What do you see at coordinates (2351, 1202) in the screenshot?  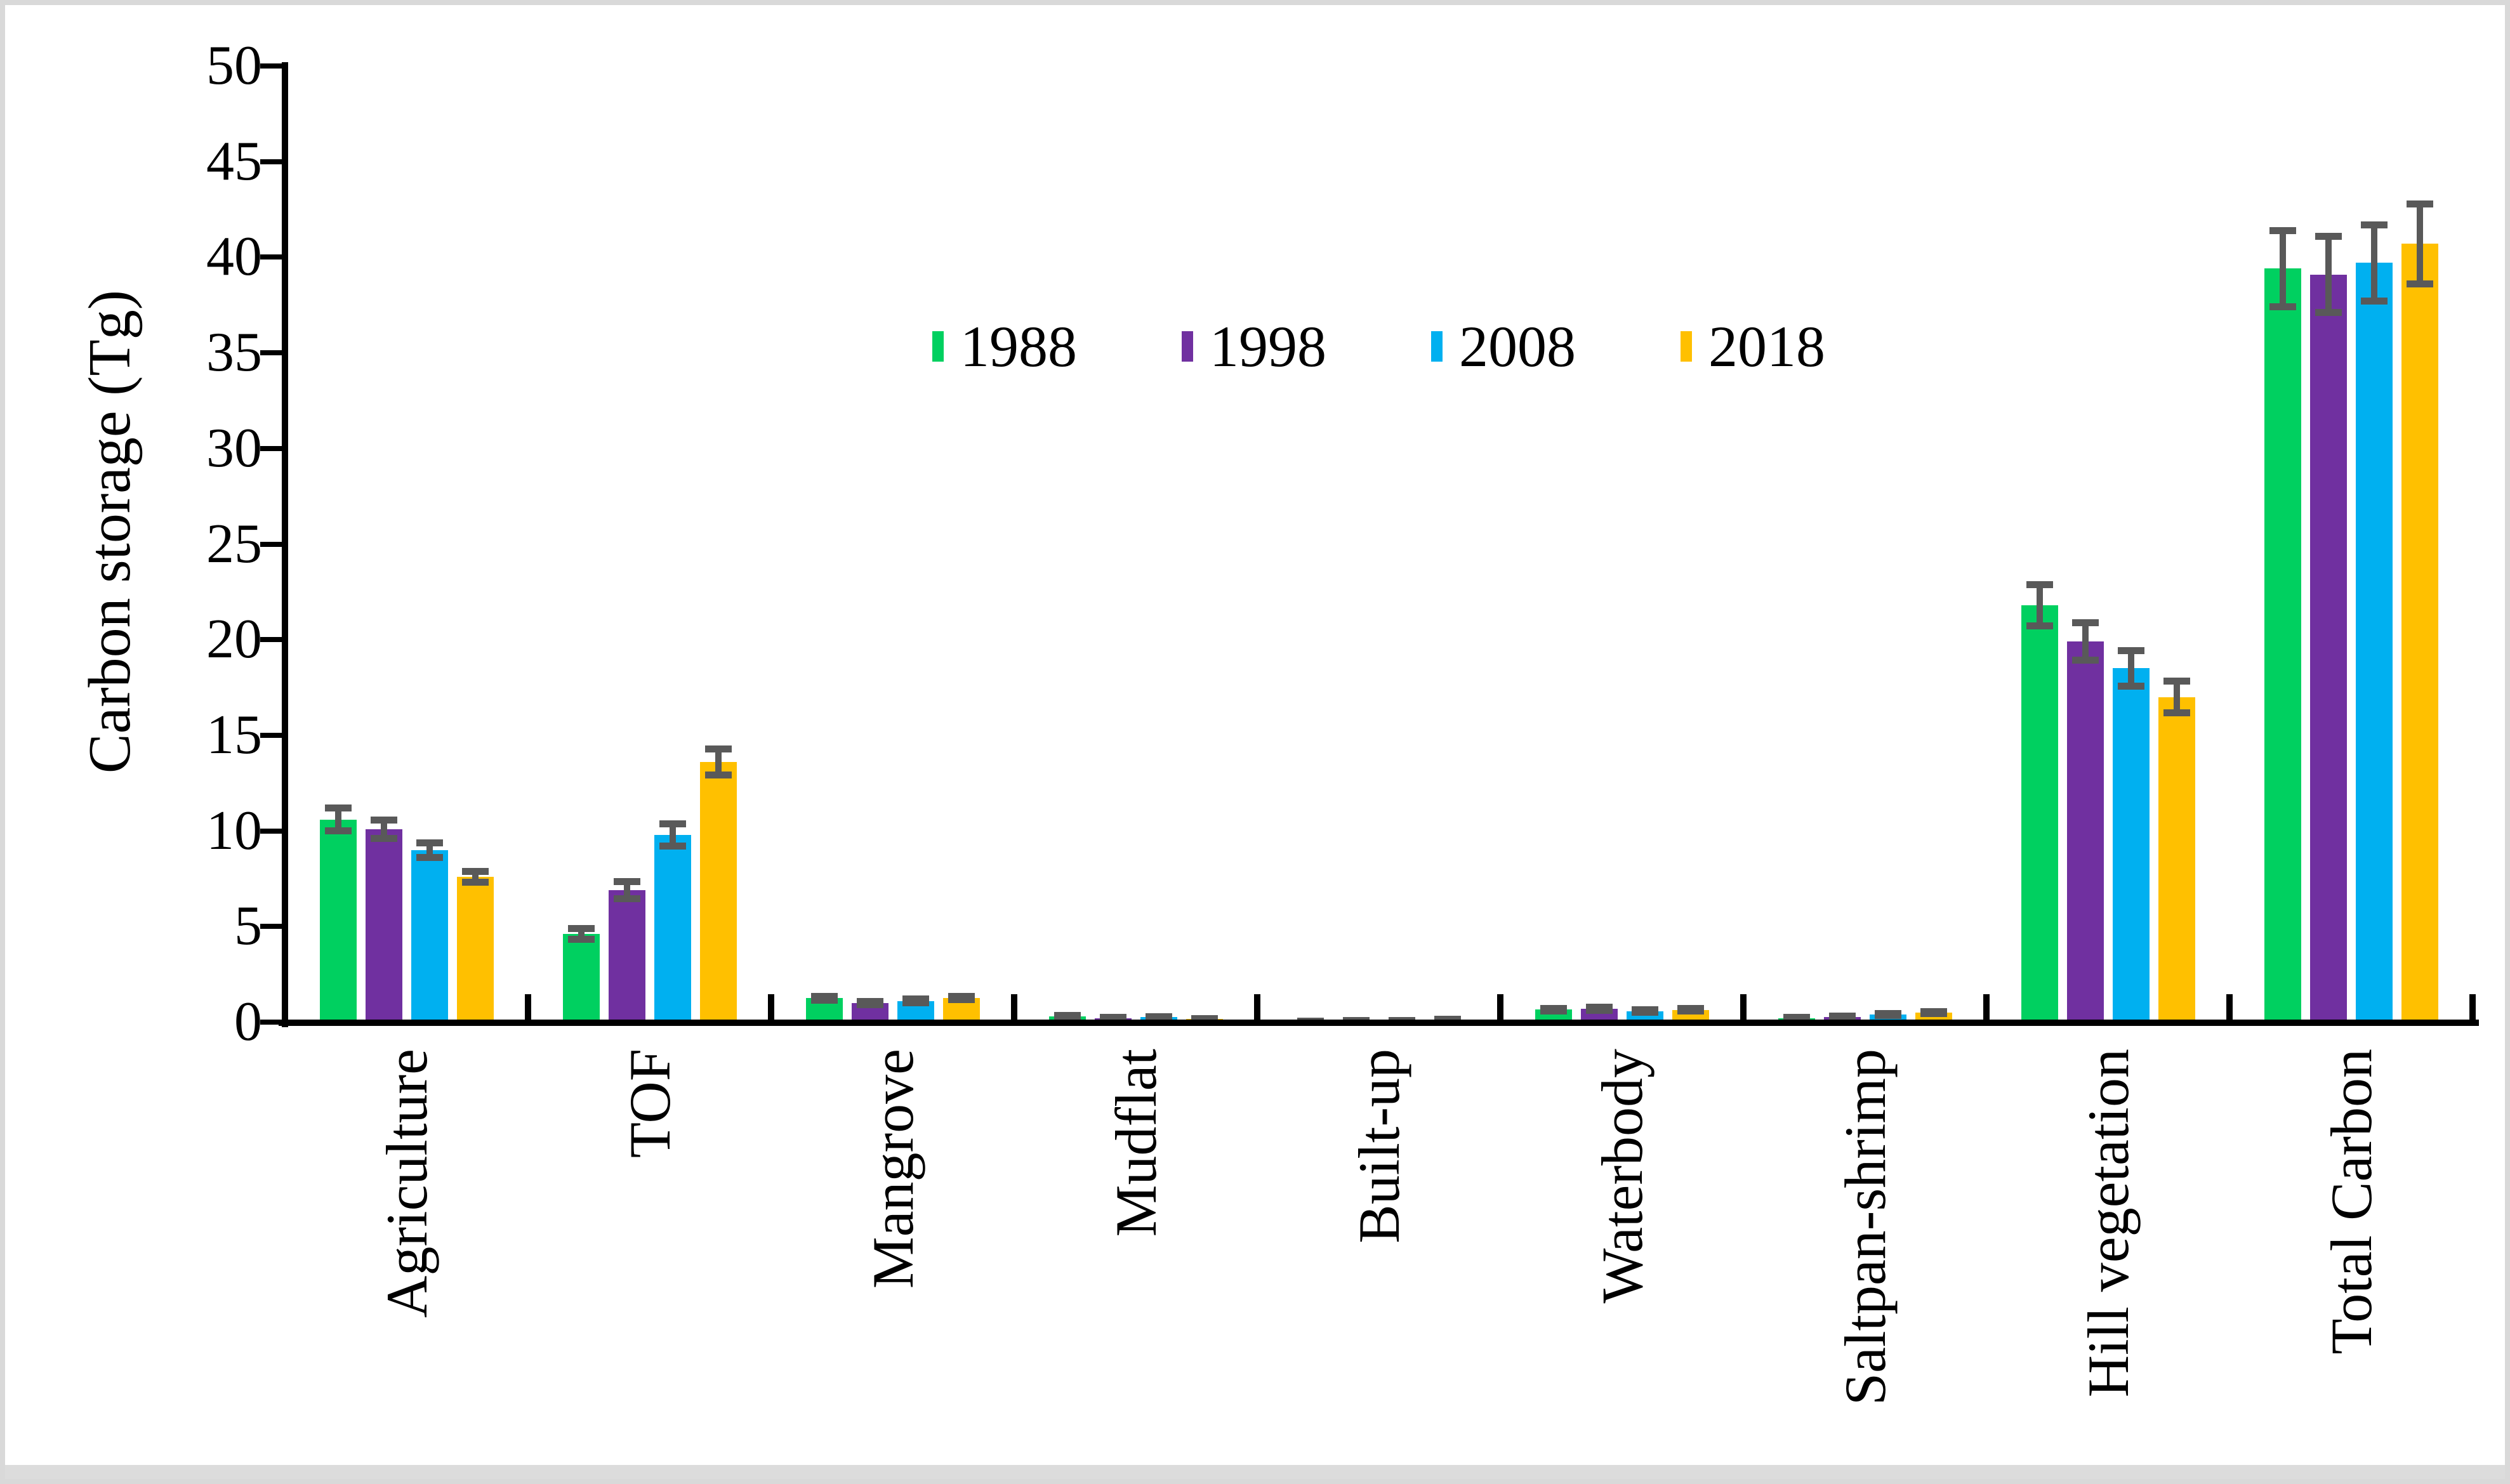 I see `category-label-text: Total Carbon` at bounding box center [2351, 1202].